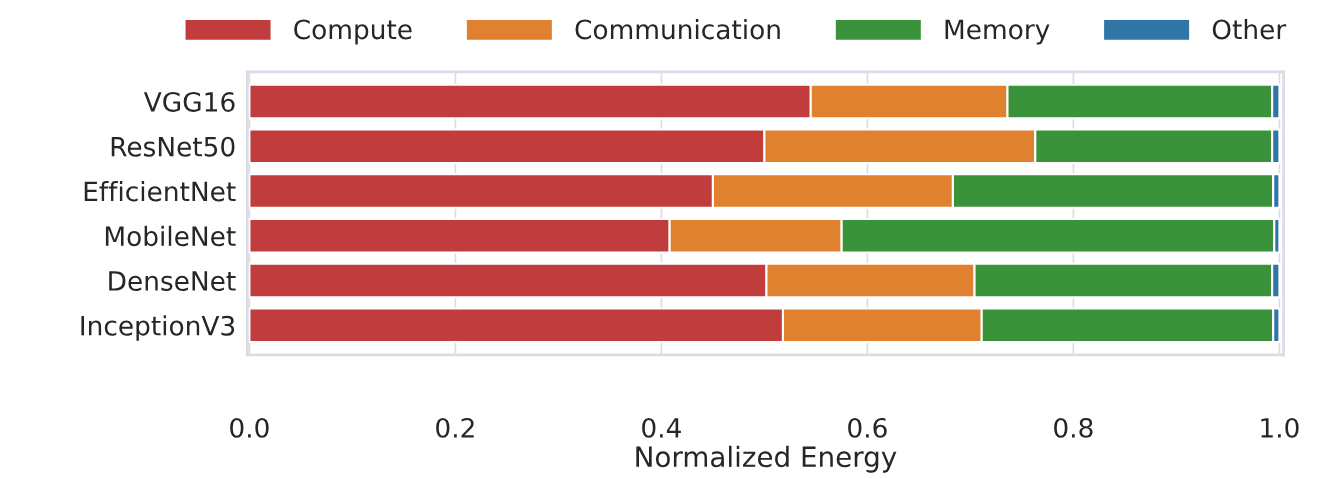 This screenshot has height=479, width=1337. Describe the element at coordinates (353, 32) in the screenshot. I see `legend-label: Compute` at that location.